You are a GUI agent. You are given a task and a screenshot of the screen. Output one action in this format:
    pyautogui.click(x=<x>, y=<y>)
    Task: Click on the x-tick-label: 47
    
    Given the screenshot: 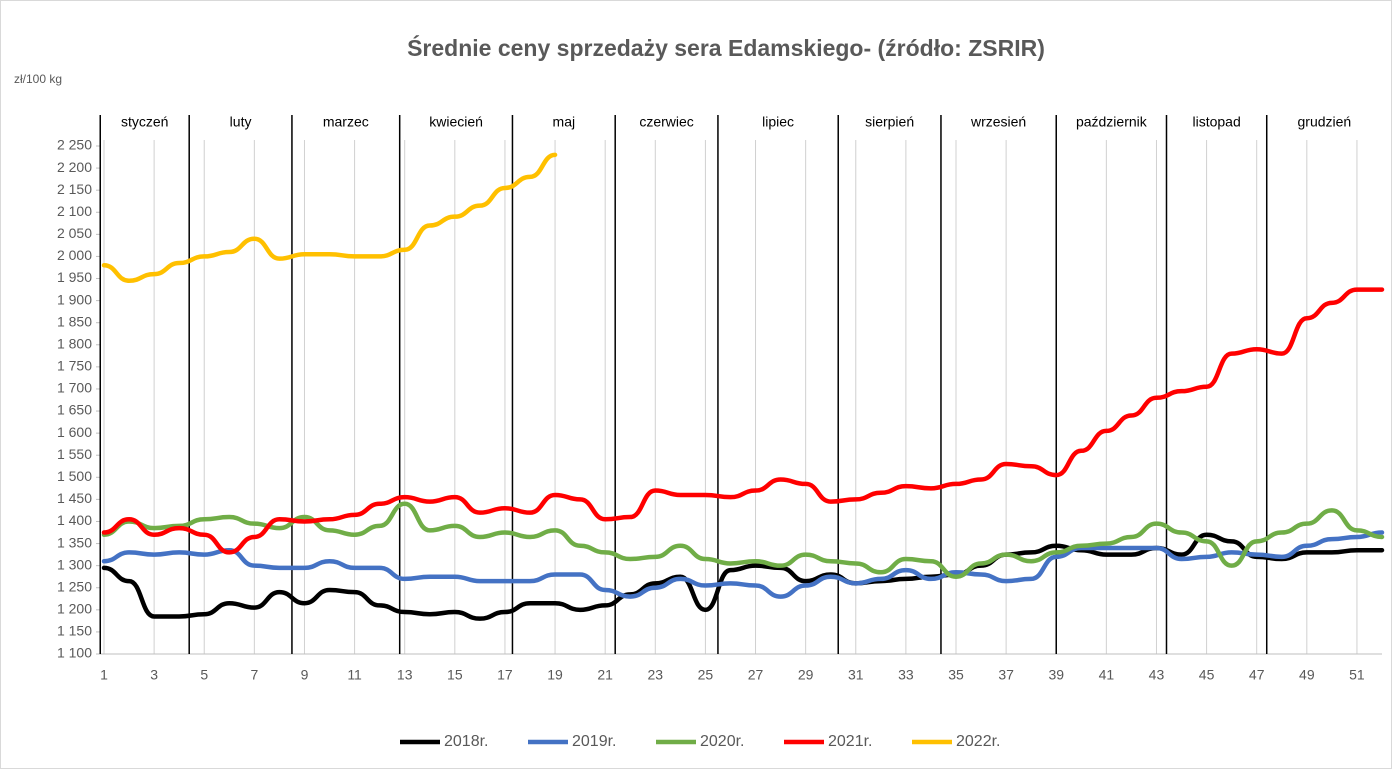 What is the action you would take?
    pyautogui.click(x=1257, y=675)
    